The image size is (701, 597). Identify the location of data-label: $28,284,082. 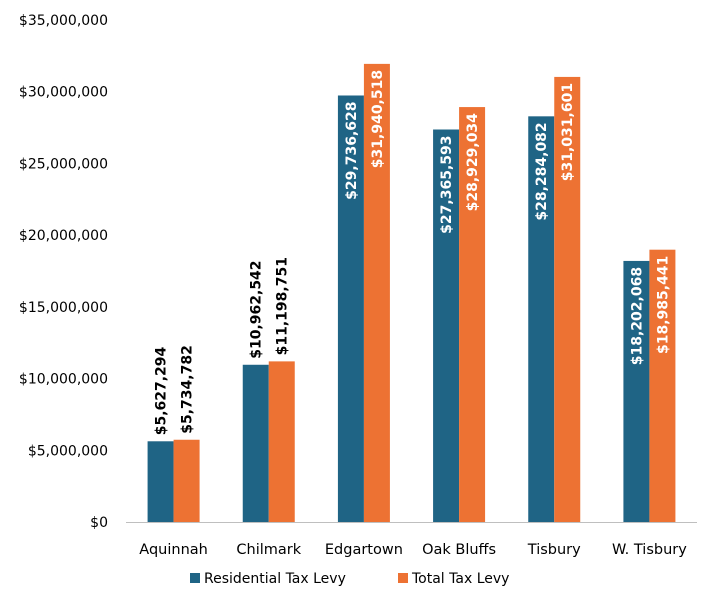
(542, 171).